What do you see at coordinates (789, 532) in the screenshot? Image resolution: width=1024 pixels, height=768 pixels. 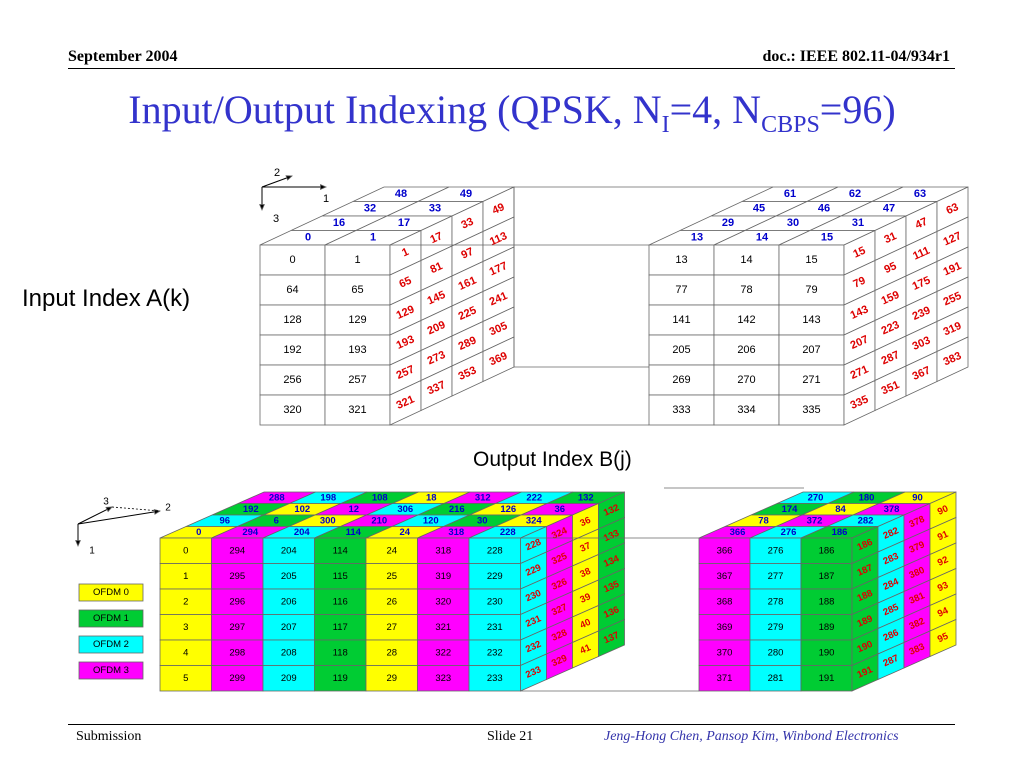 I see `top-cell-label: 276` at bounding box center [789, 532].